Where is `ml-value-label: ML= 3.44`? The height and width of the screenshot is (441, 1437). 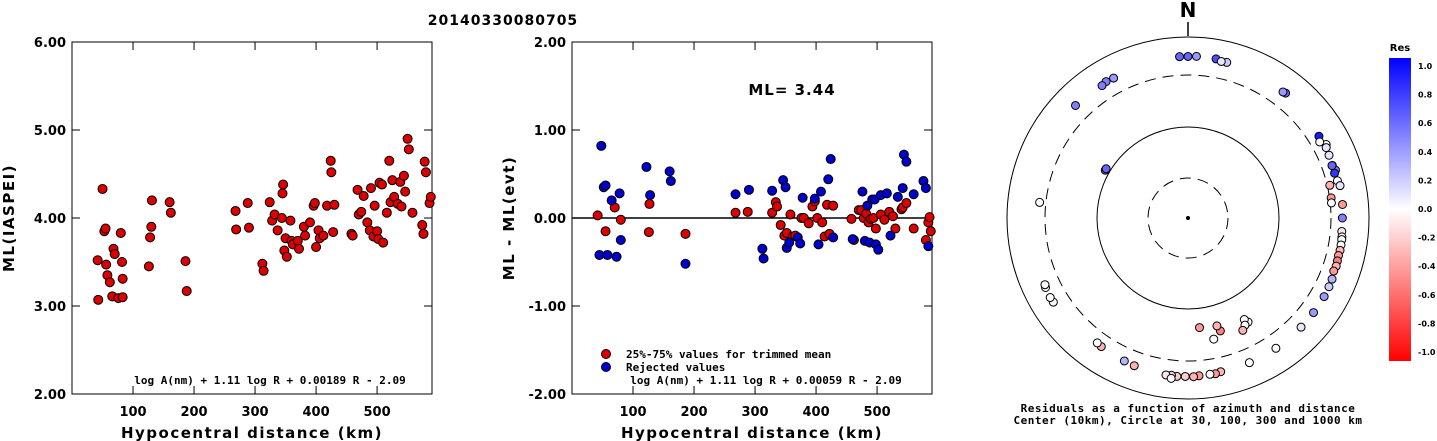
ml-value-label: ML= 3.44 is located at coordinates (791, 90).